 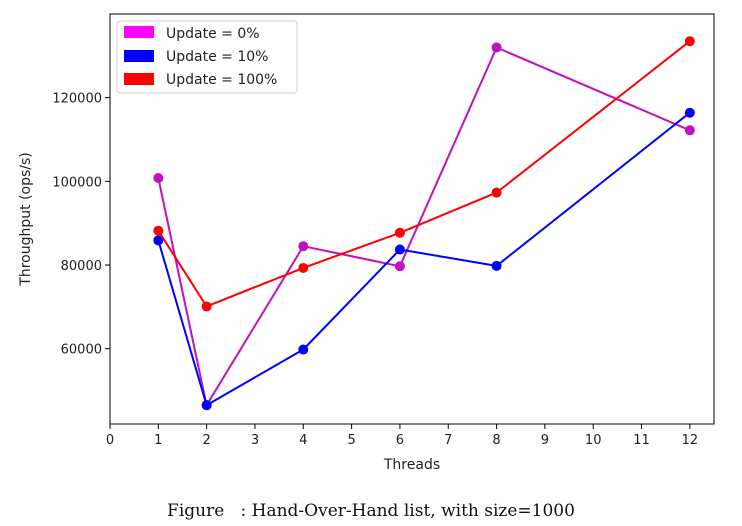 What do you see at coordinates (77, 99) in the screenshot?
I see `y-tick-label: 120000` at bounding box center [77, 99].